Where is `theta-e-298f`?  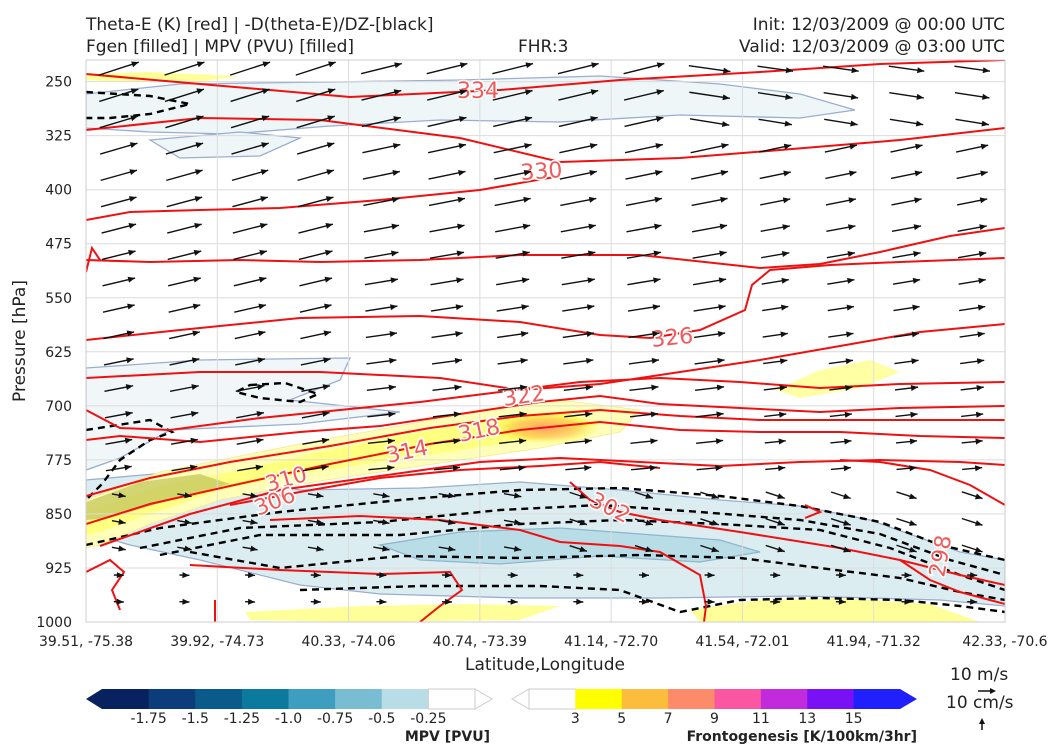
theta-e-298f is located at coordinates (952, 582).